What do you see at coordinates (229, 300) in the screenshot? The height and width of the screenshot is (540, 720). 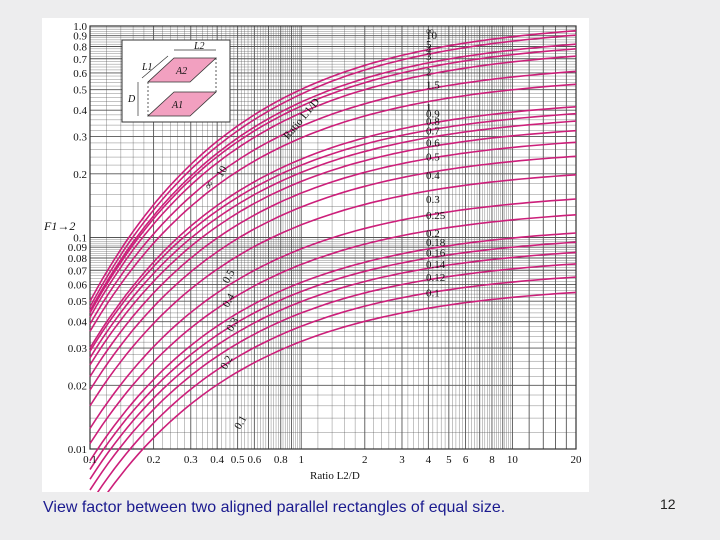 I see `diagonal-label: 0.4` at bounding box center [229, 300].